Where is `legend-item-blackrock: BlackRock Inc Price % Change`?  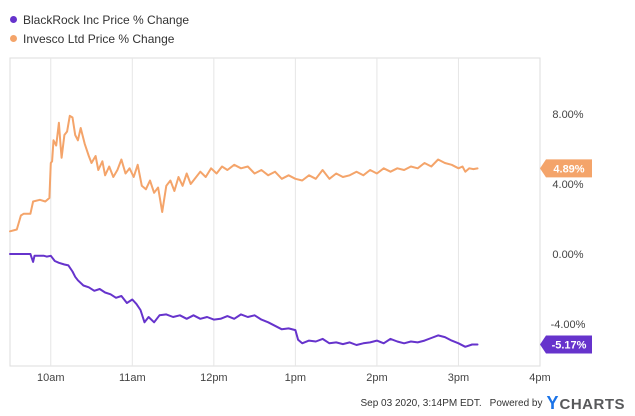
legend-item-blackrock: BlackRock Inc Price % Change is located at coordinates (99, 19).